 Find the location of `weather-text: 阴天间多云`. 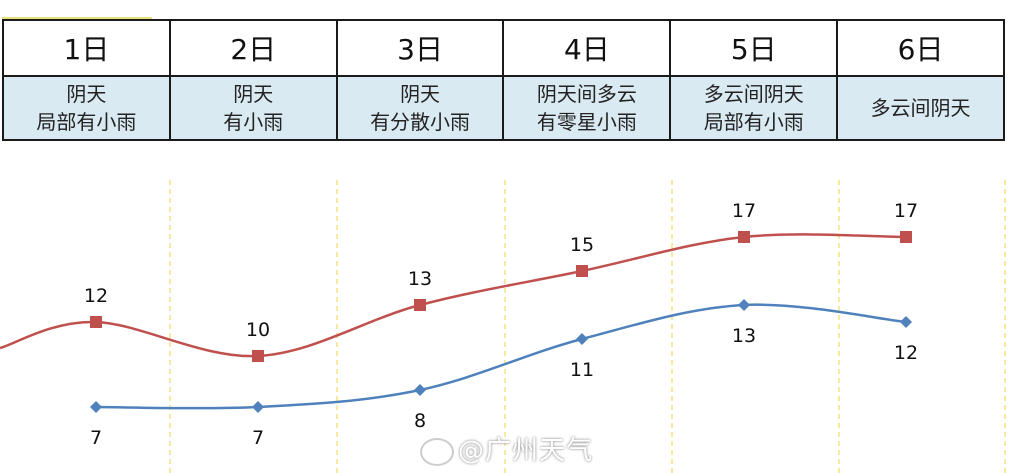

weather-text: 阴天间多云 is located at coordinates (586, 94).